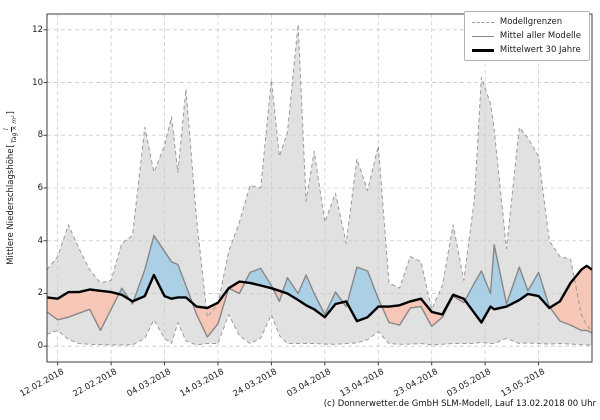 This screenshot has width=600, height=420. I want to click on legend-label: Modellgrenzen, so click(531, 22).